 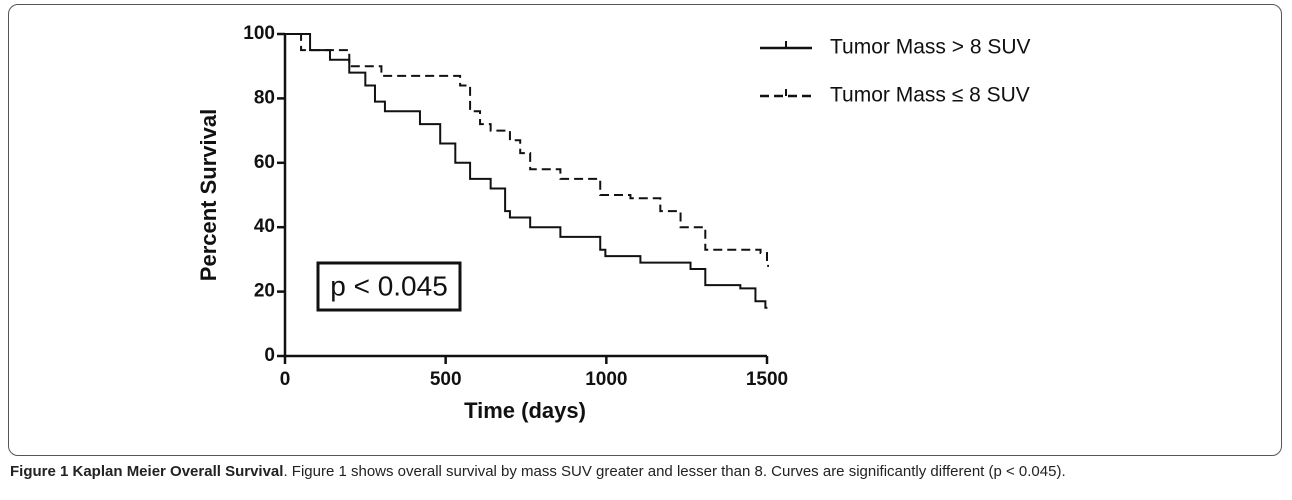 I want to click on x-tick-label: 500, so click(x=446, y=379).